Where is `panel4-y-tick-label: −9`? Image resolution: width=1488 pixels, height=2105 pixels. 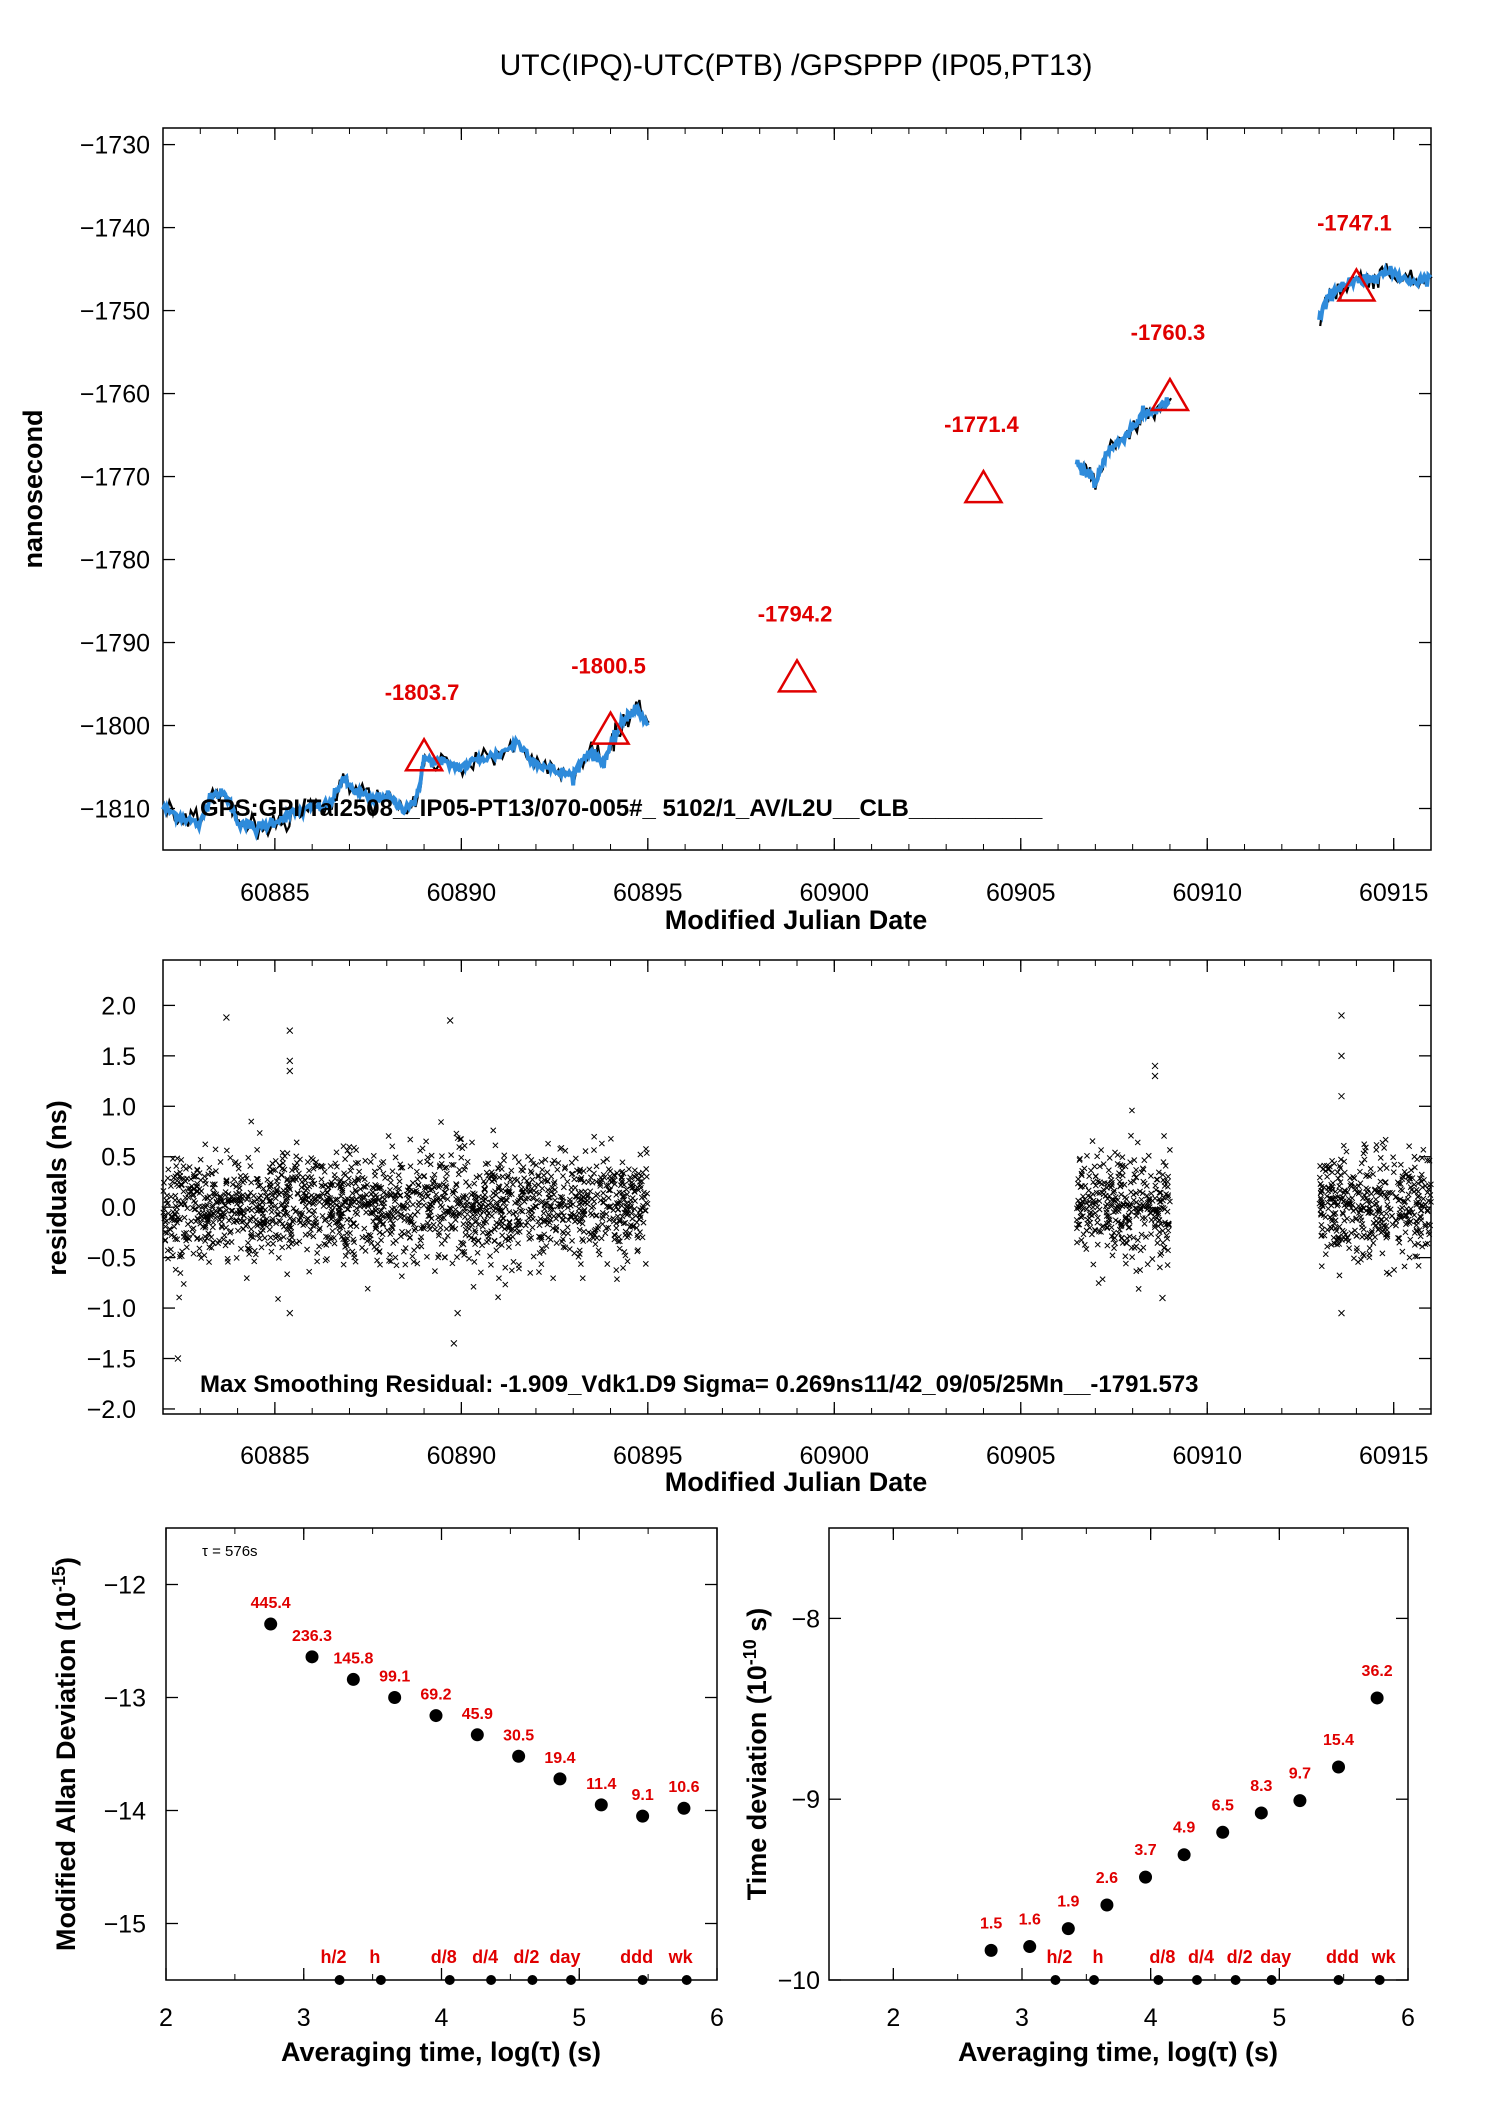
panel4-y-tick-label: −9 is located at coordinates (805, 1800).